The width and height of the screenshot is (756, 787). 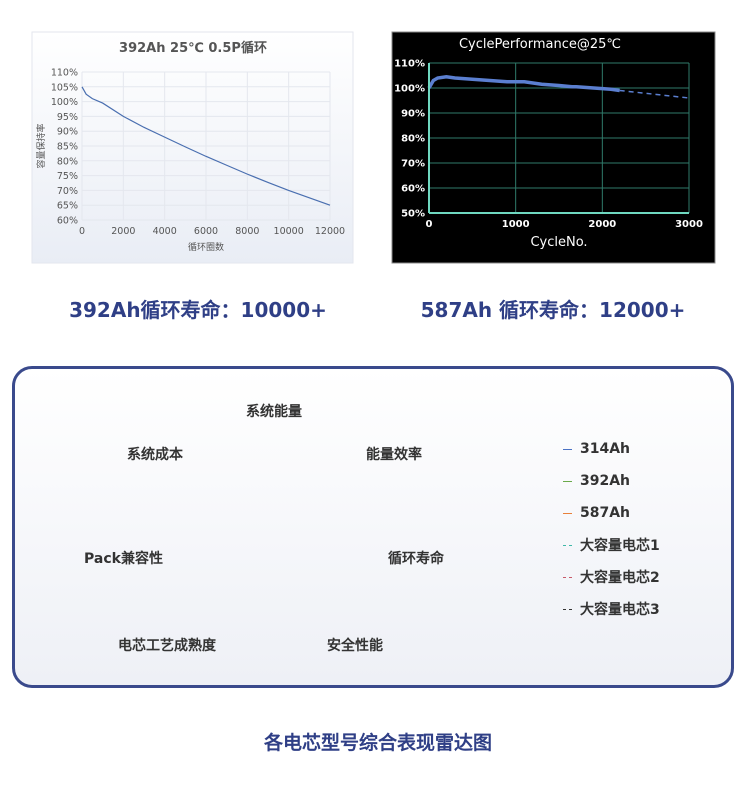 I want to click on radar-axis-label: 循环寿命, so click(x=416, y=559).